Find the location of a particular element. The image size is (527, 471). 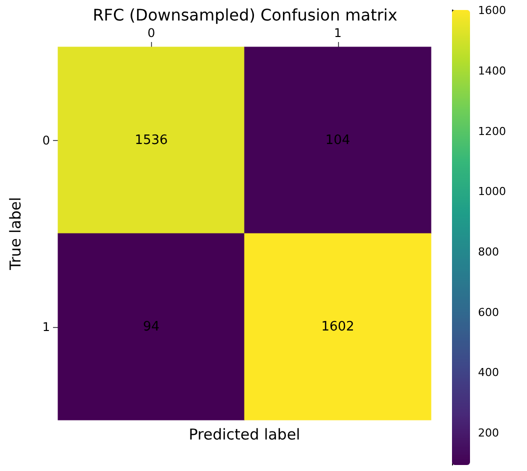

data-label: 94 is located at coordinates (151, 326).